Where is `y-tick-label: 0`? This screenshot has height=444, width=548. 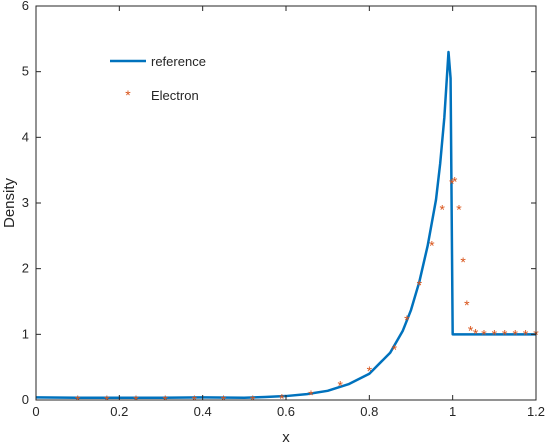
y-tick-label: 0 is located at coordinates (25, 399).